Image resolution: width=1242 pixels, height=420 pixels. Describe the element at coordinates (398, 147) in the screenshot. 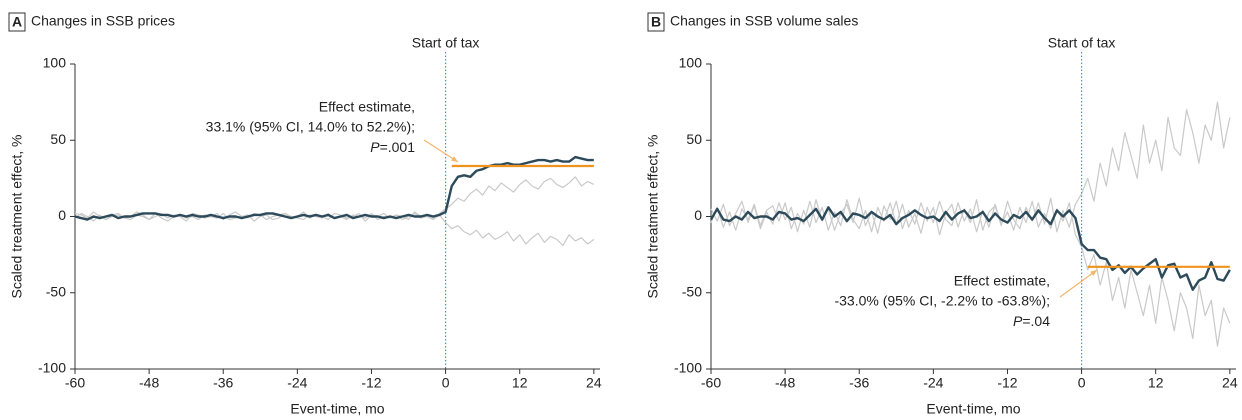

I see `p-number: =.001` at that location.